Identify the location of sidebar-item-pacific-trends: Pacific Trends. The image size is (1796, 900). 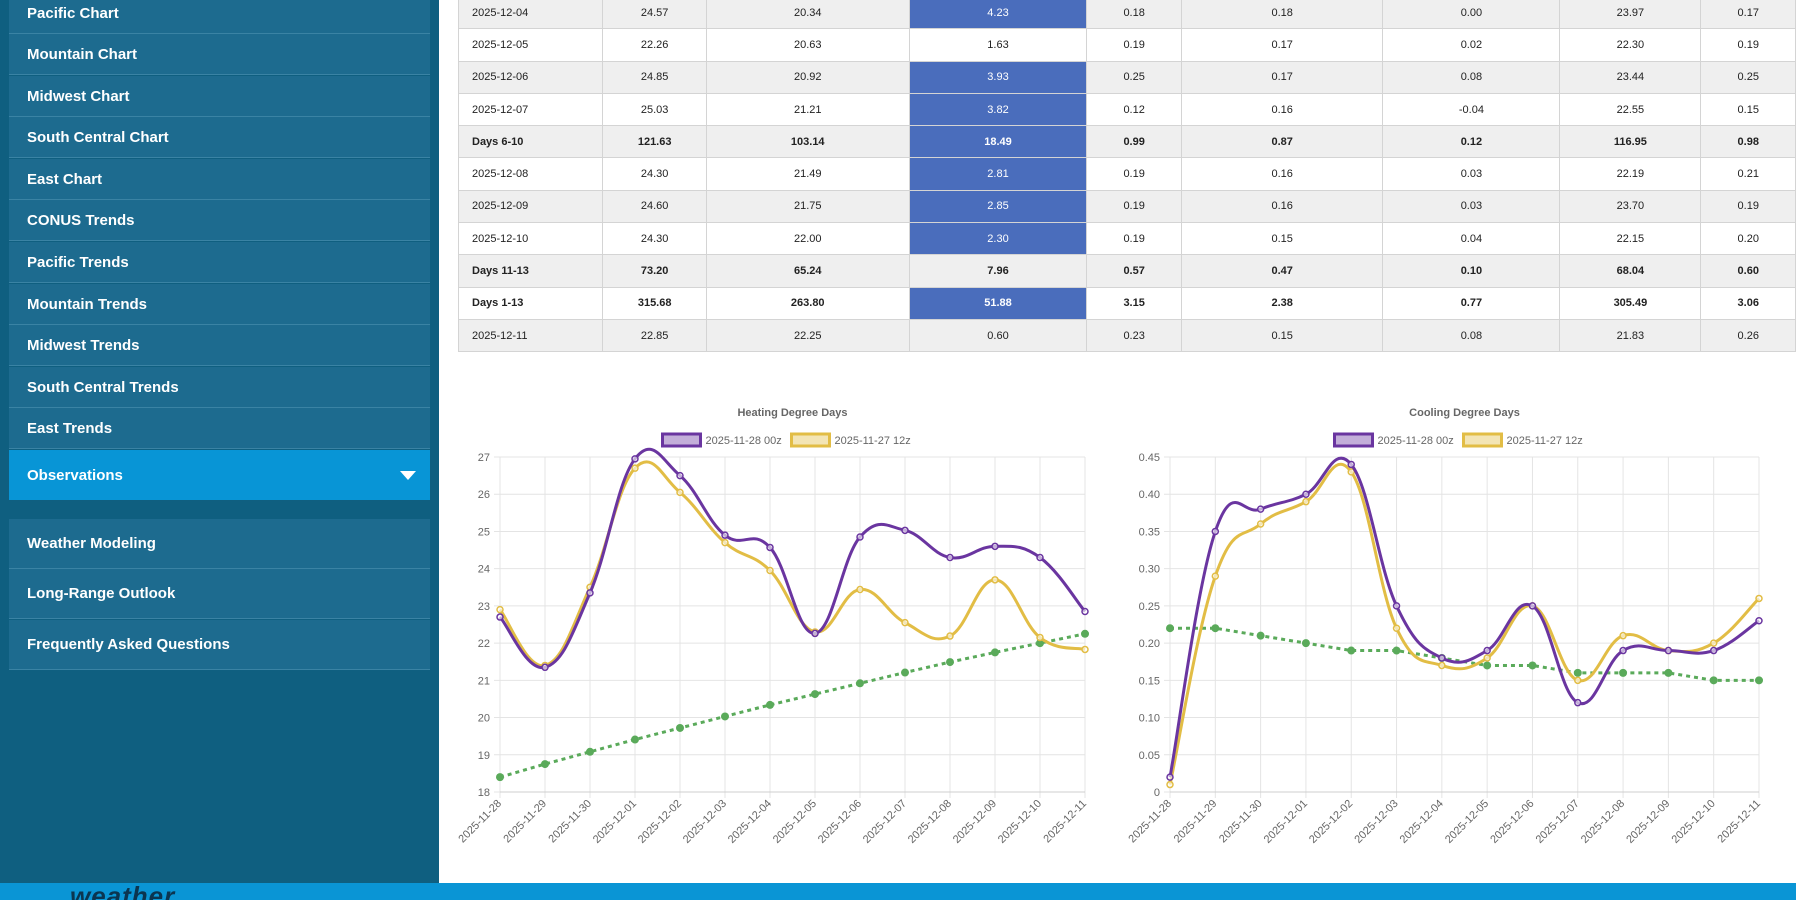
(219, 262).